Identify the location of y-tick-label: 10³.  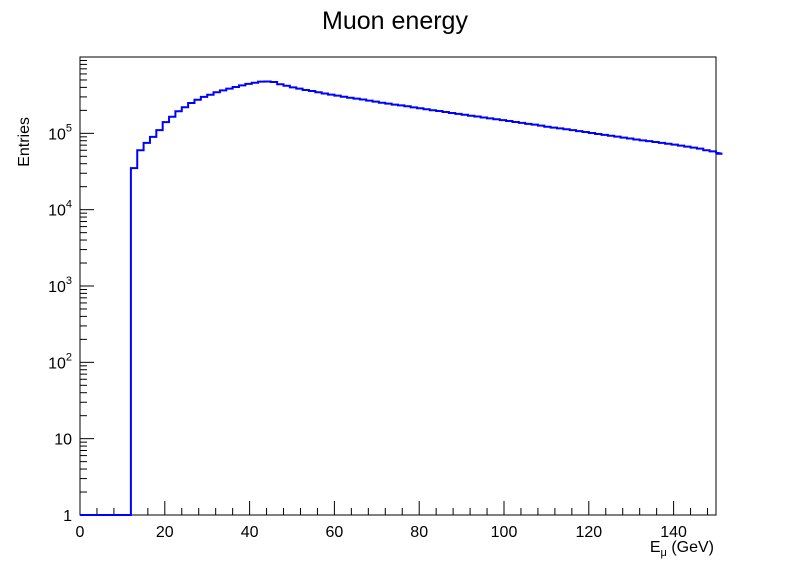
(60, 285).